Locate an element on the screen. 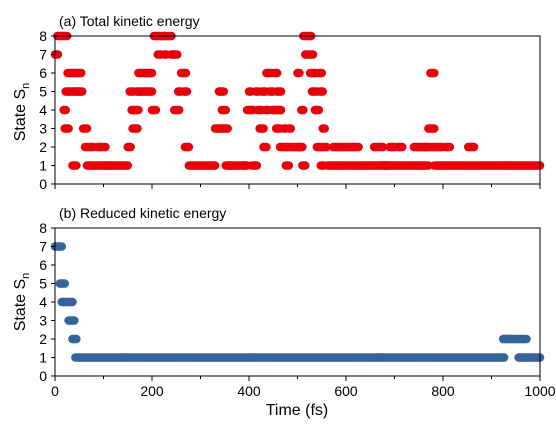  xtick-label: 200 is located at coordinates (152, 391).